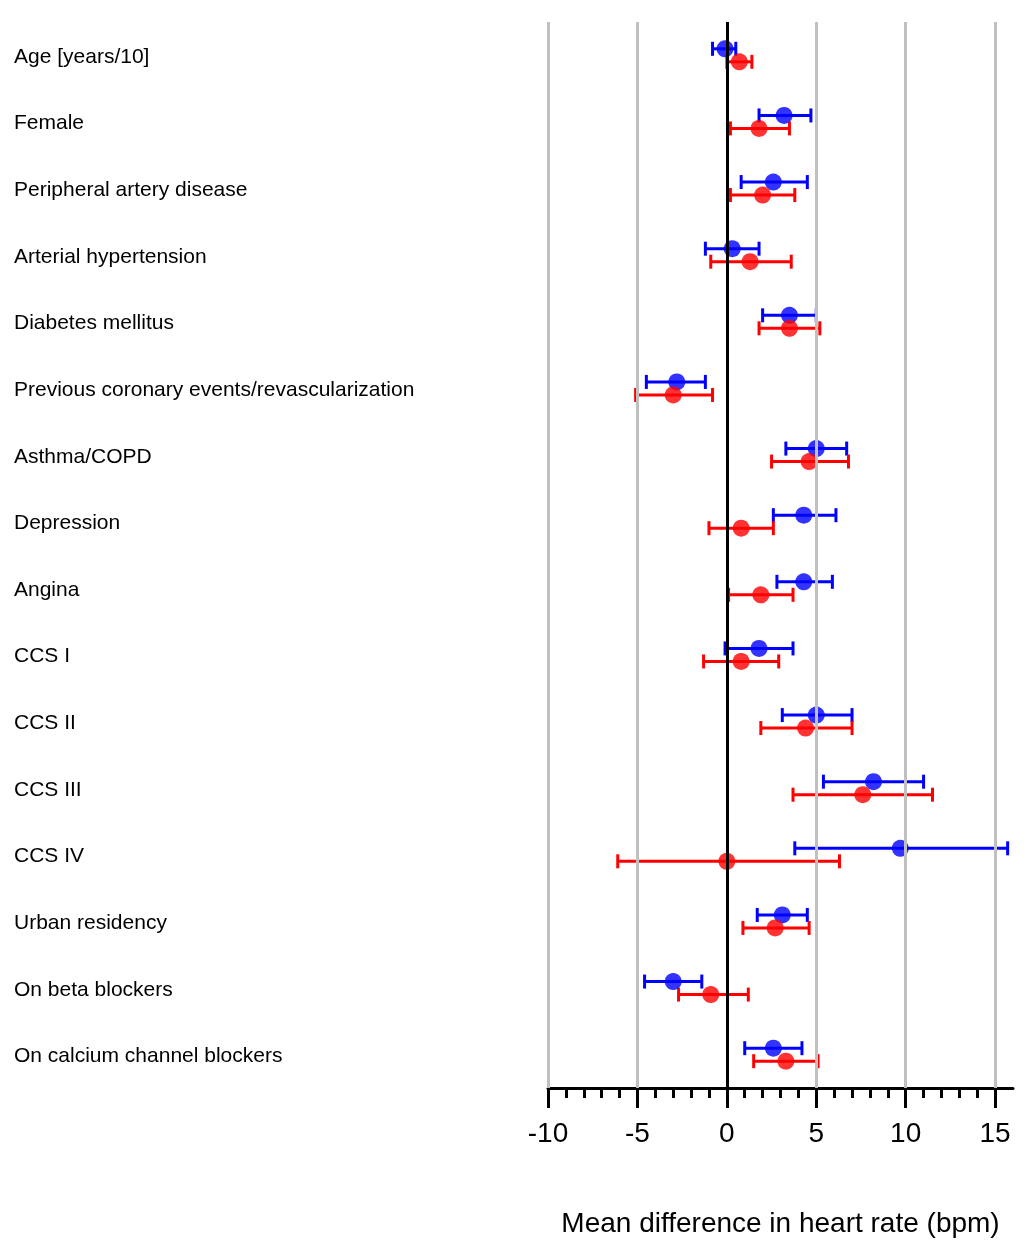 The width and height of the screenshot is (1031, 1249). Describe the element at coordinates (45, 722) in the screenshot. I see `y-tick-label: CCS II` at that location.